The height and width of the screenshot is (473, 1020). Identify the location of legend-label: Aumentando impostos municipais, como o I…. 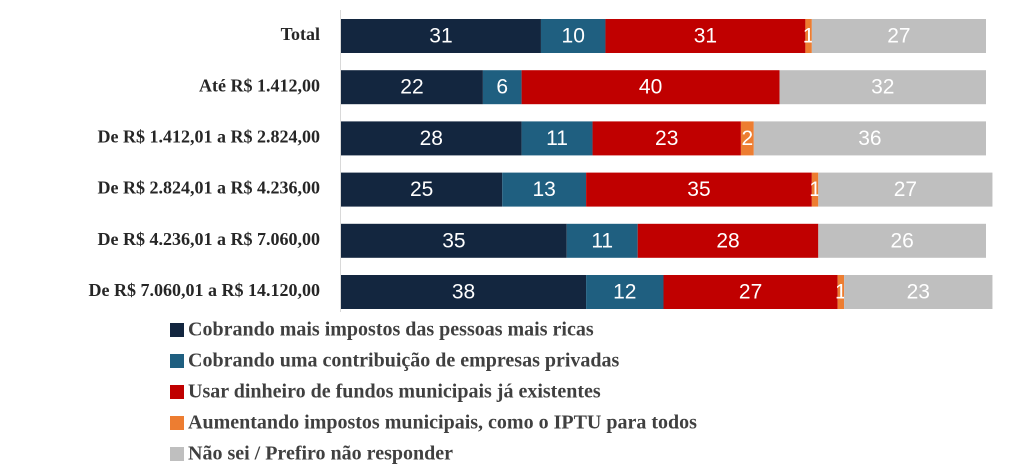
(442, 423).